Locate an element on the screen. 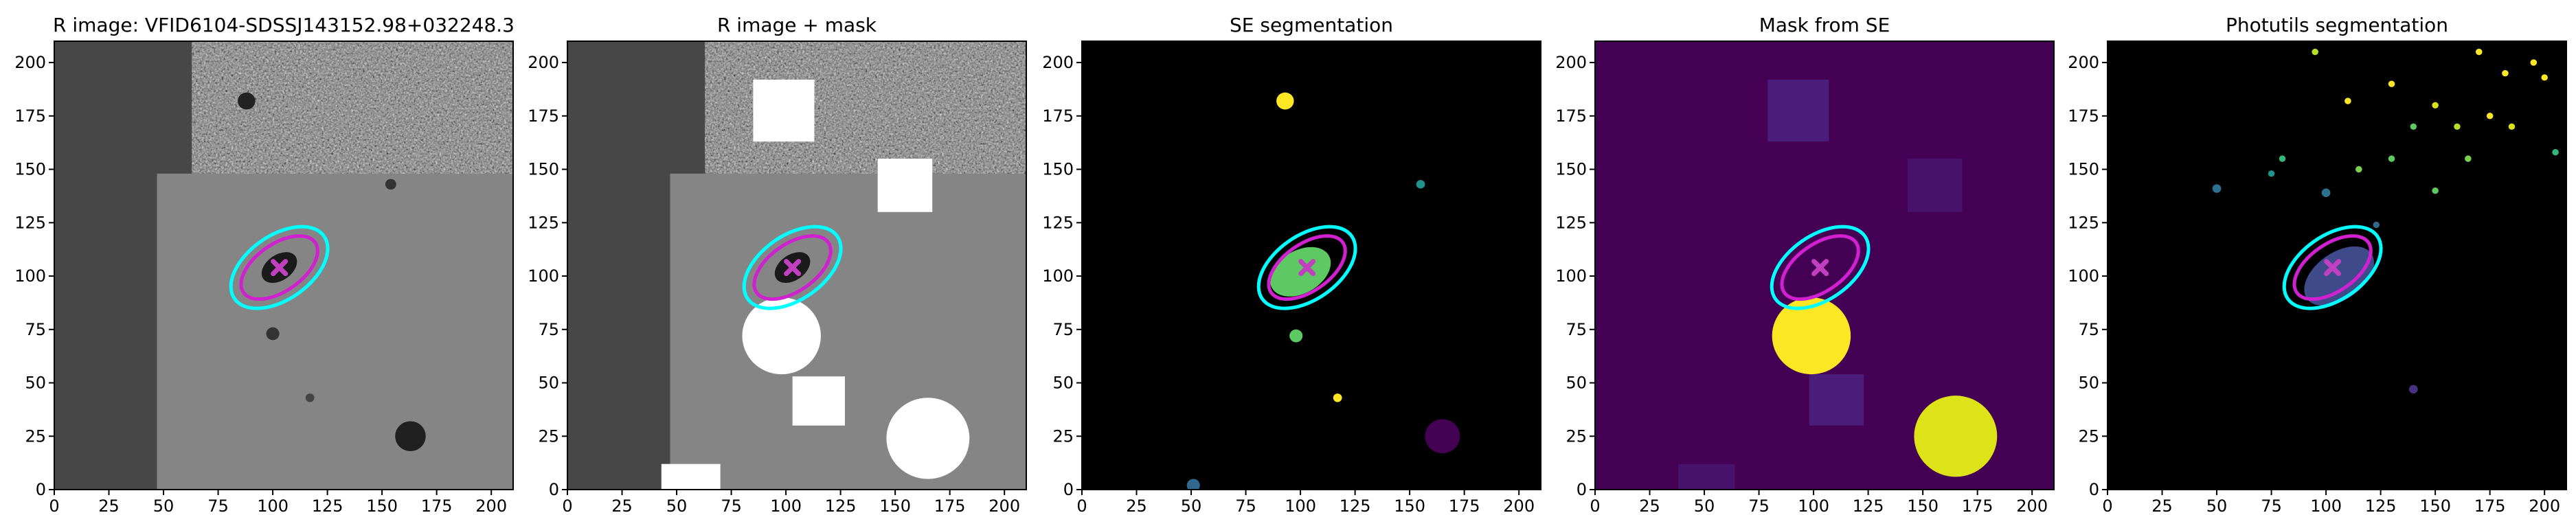  x-tick-label: 175 is located at coordinates (950, 505).